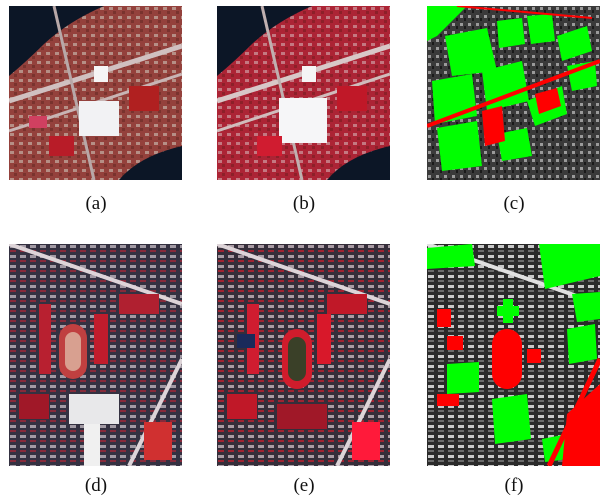  I want to click on caption-d: (d), so click(96, 485).